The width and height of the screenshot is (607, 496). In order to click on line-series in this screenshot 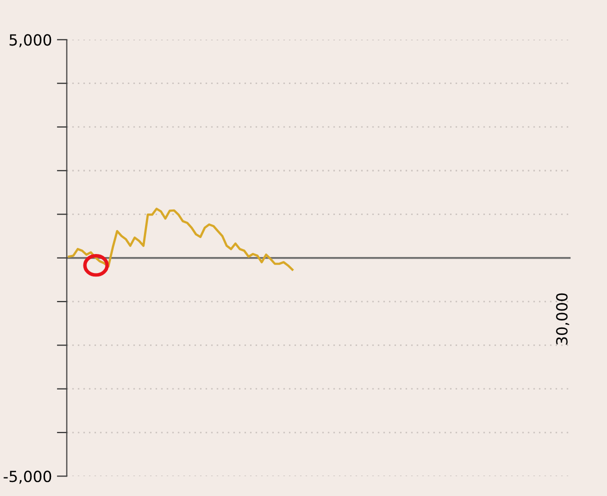, I will do `click(181, 239)`.